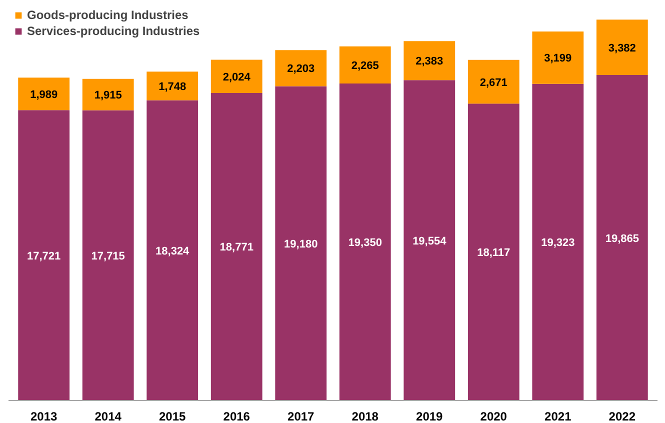 Image resolution: width=665 pixels, height=423 pixels. I want to click on data-label: 19,323, so click(558, 243).